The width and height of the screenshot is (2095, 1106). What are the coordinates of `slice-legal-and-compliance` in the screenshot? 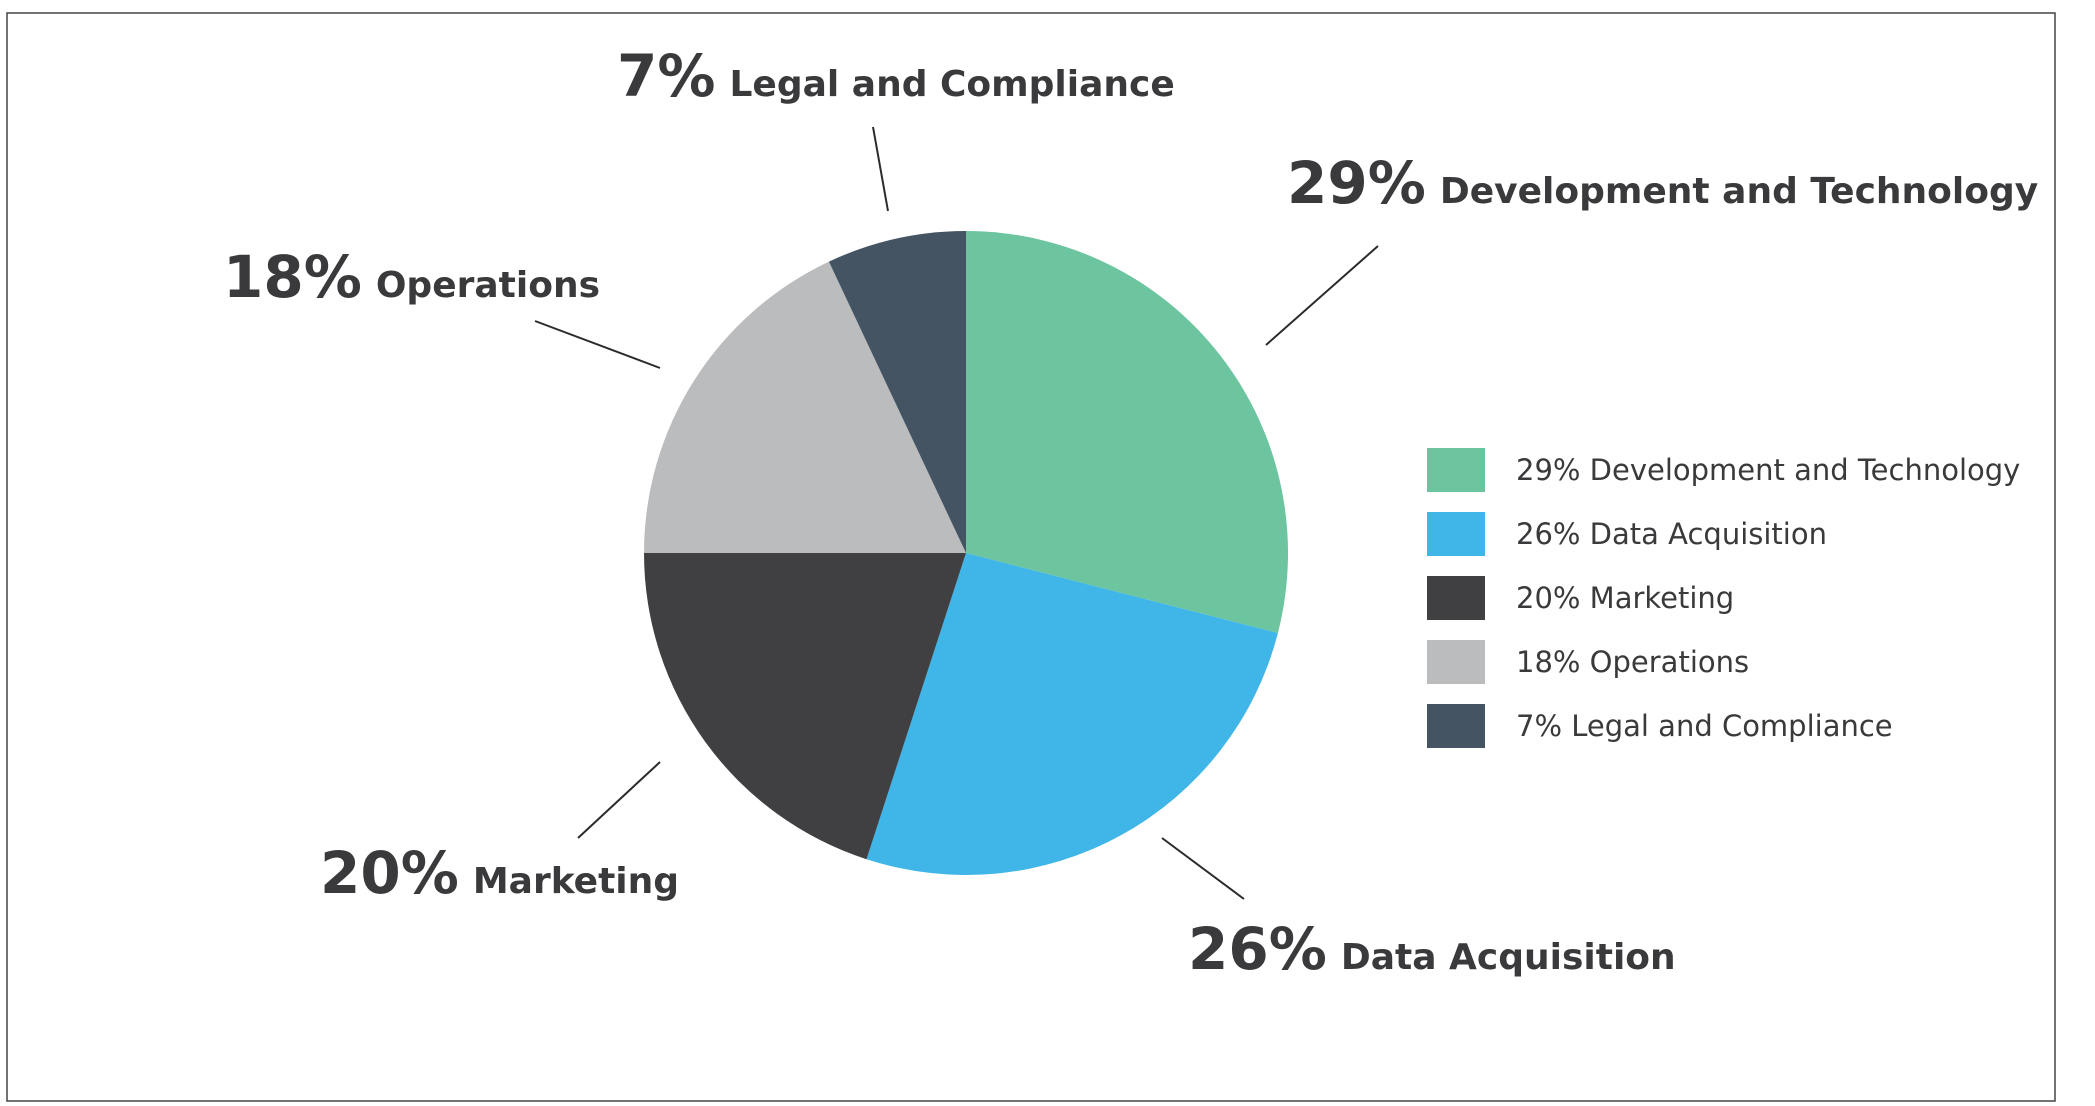 It's located at (897, 392).